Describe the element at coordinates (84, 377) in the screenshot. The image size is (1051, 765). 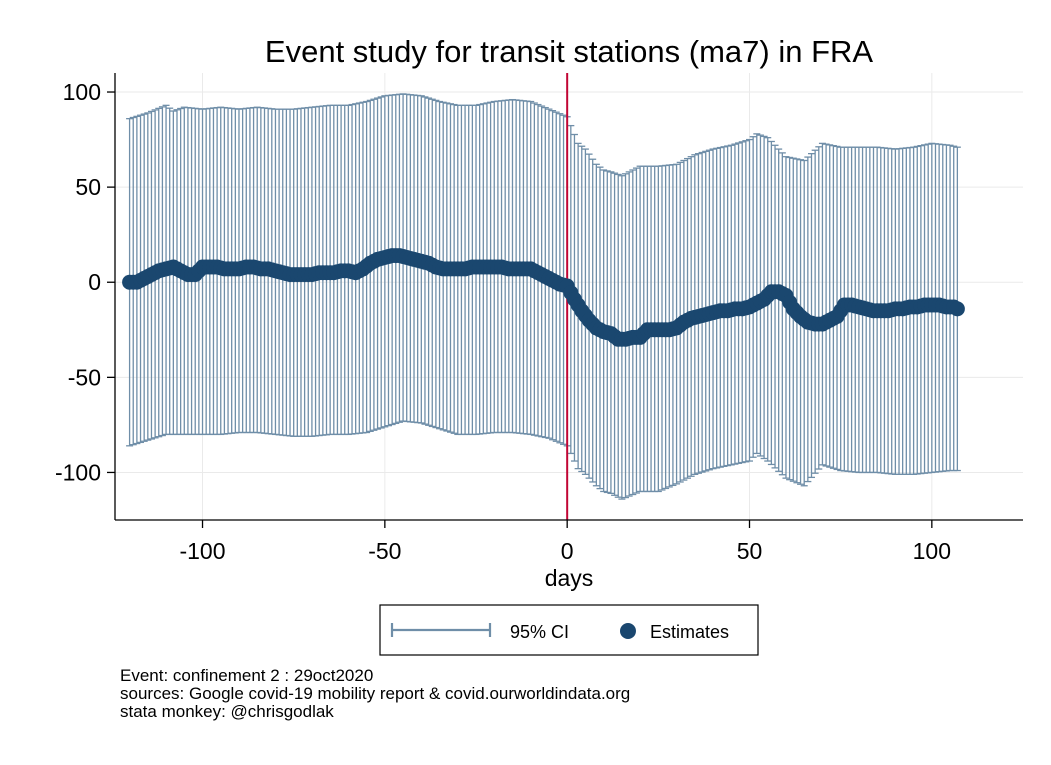
I see `y-tick-label: -50` at that location.